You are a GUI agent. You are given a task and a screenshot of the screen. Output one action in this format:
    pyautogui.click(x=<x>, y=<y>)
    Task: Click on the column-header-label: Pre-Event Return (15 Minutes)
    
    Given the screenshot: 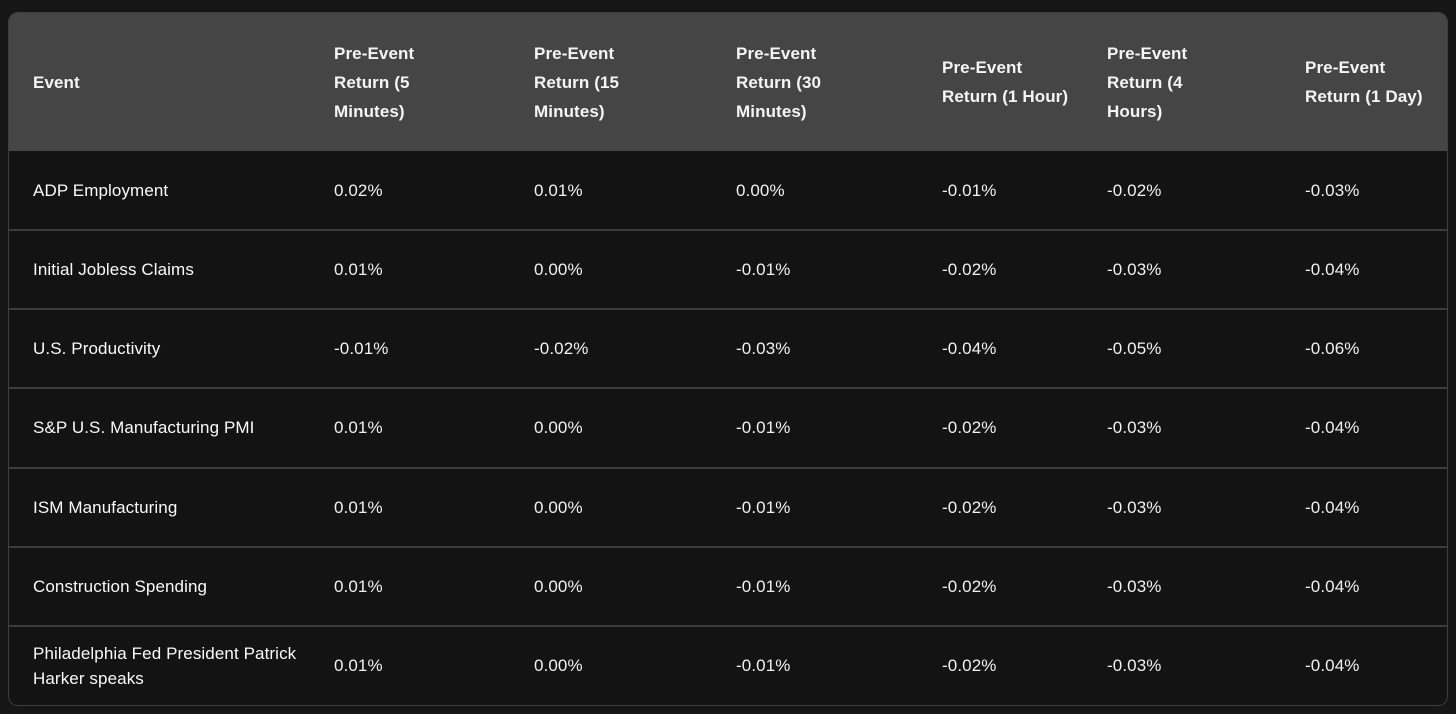 What is the action you would take?
    pyautogui.click(x=577, y=82)
    